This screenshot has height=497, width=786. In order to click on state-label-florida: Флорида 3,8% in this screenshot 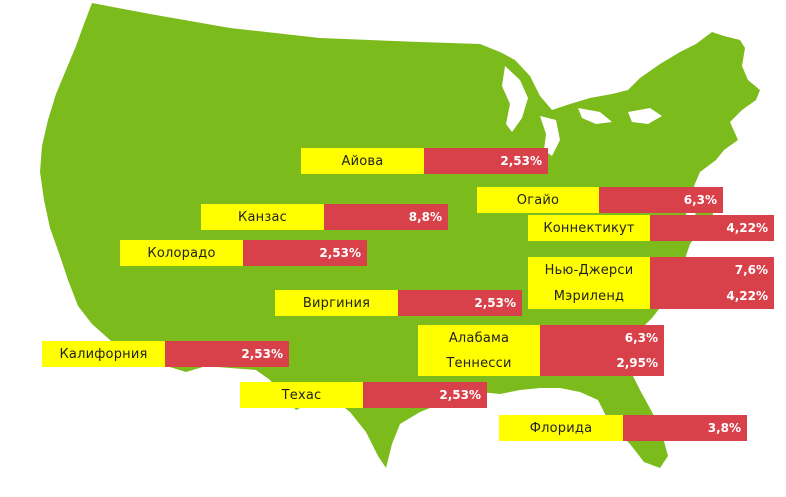, I will do `click(623, 428)`.